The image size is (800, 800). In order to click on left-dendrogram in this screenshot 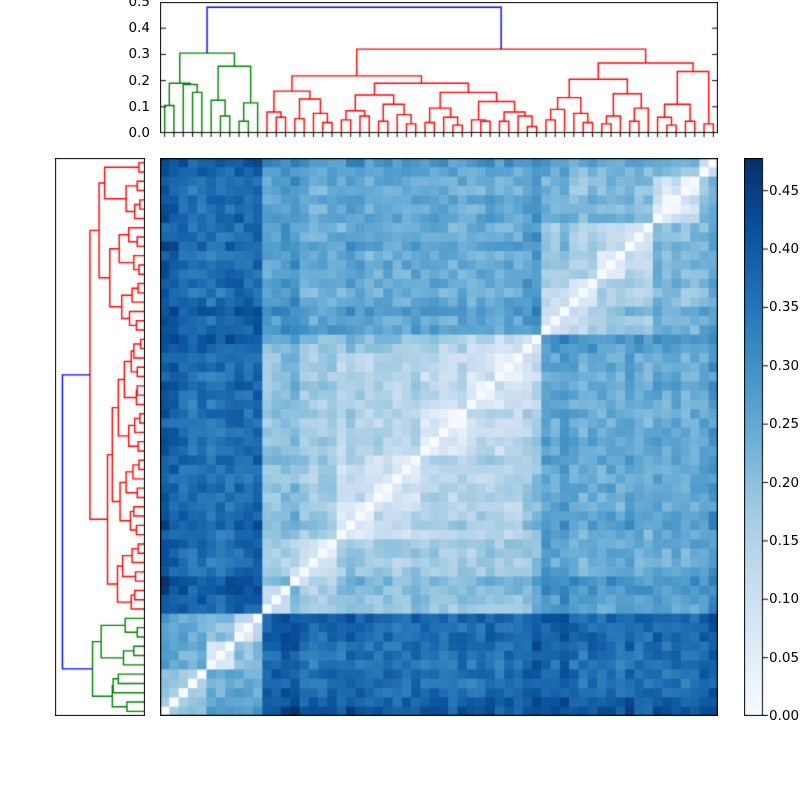, I will do `click(100, 437)`.